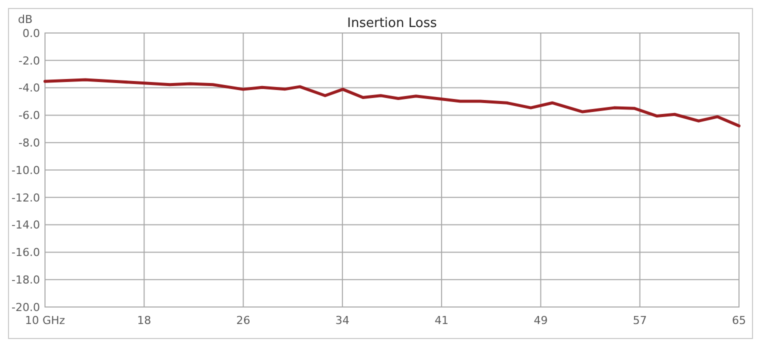 The image size is (761, 347). I want to click on x-tick-label: 18, so click(144, 320).